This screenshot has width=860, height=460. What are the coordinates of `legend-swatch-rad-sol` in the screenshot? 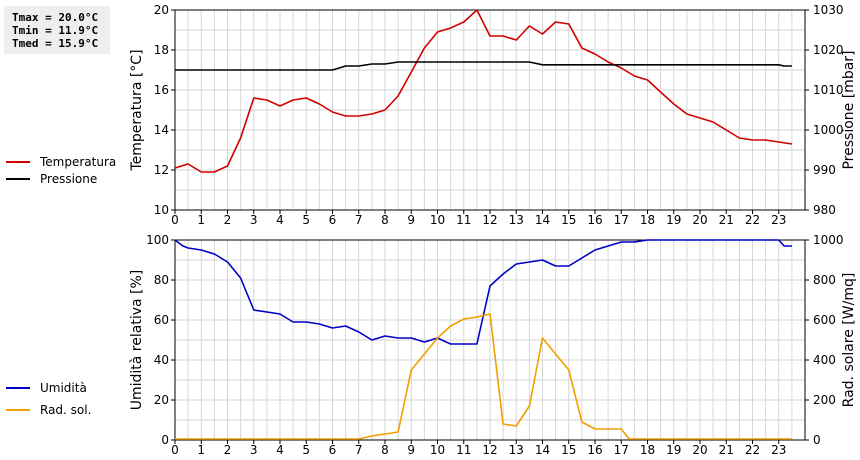 It's located at (18, 410).